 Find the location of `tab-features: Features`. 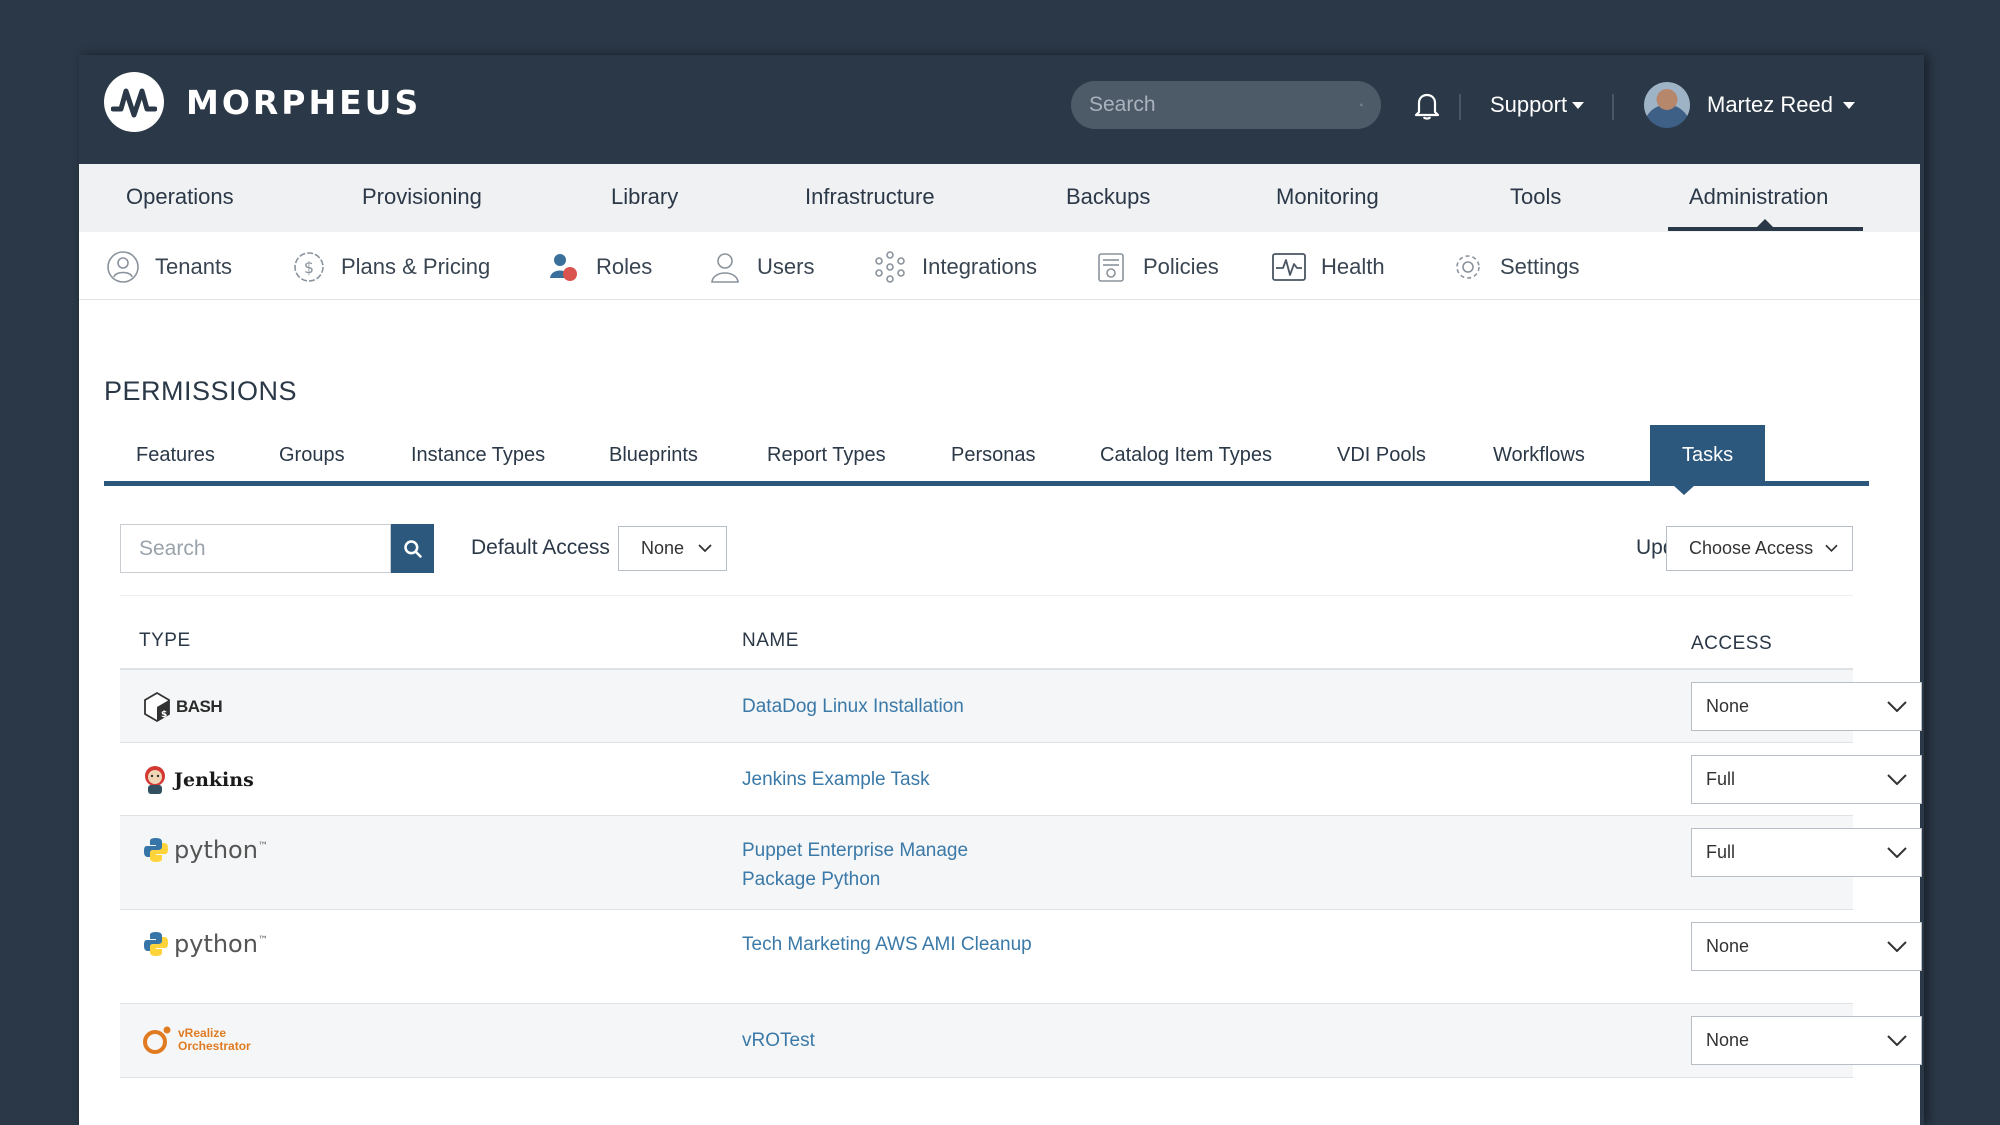

tab-features: Features is located at coordinates (175, 455).